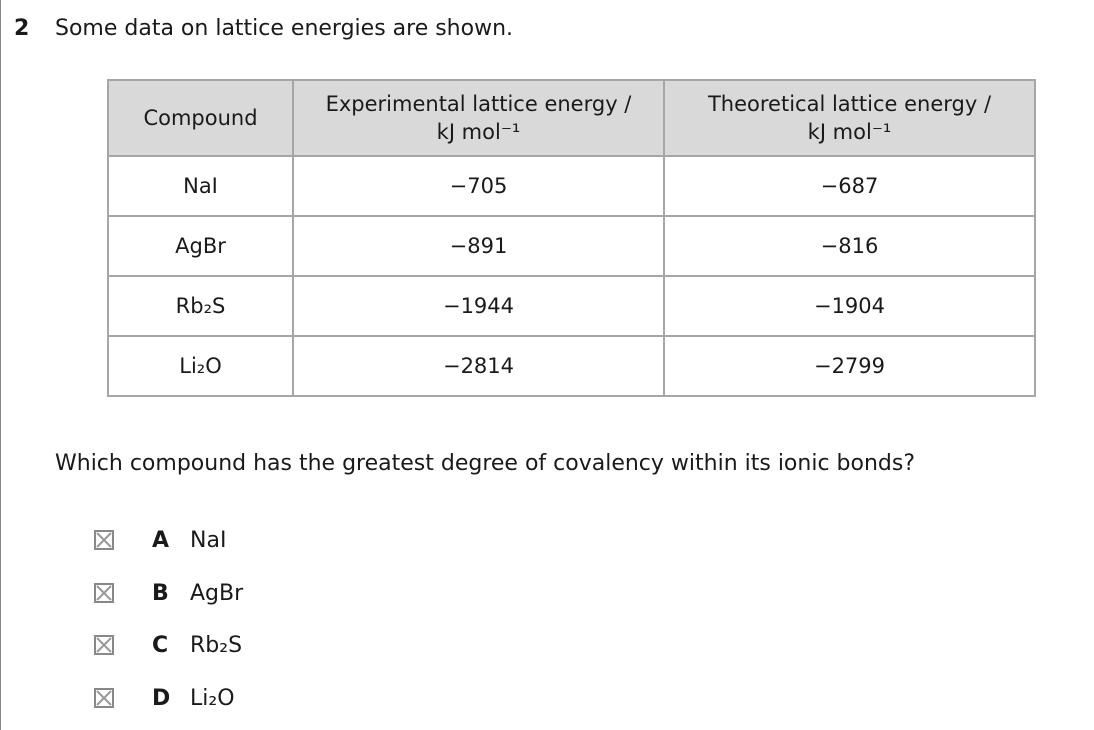  I want to click on cell: −1904, so click(849, 306).